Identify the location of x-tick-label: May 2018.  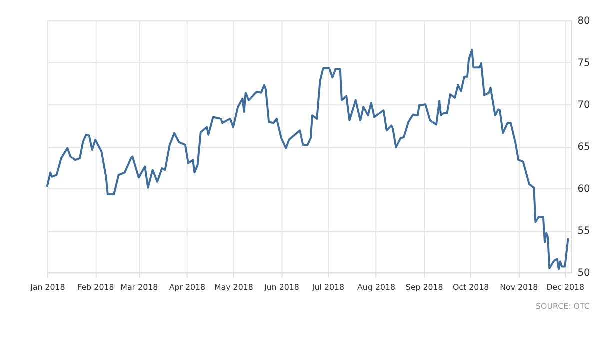
(234, 287).